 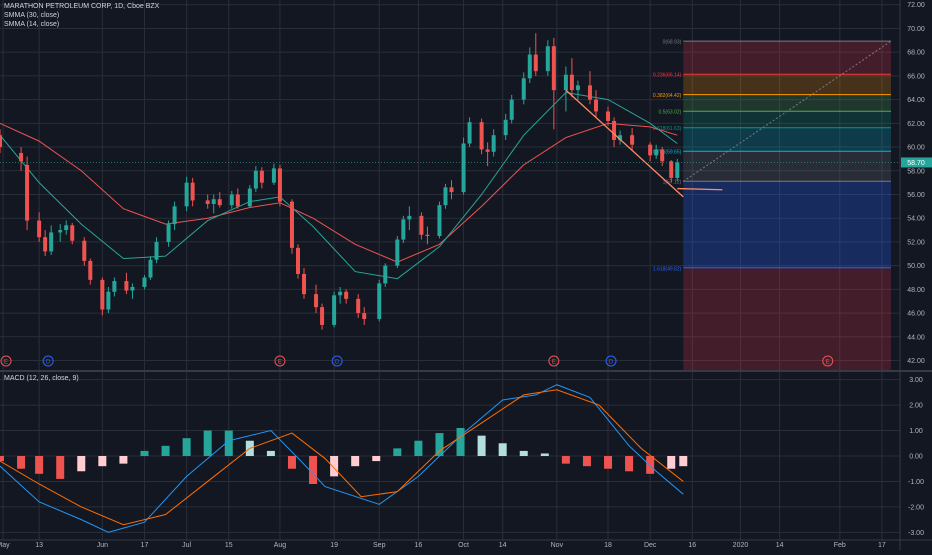 I want to click on price-tick-label: 46.00, so click(x=916, y=314).